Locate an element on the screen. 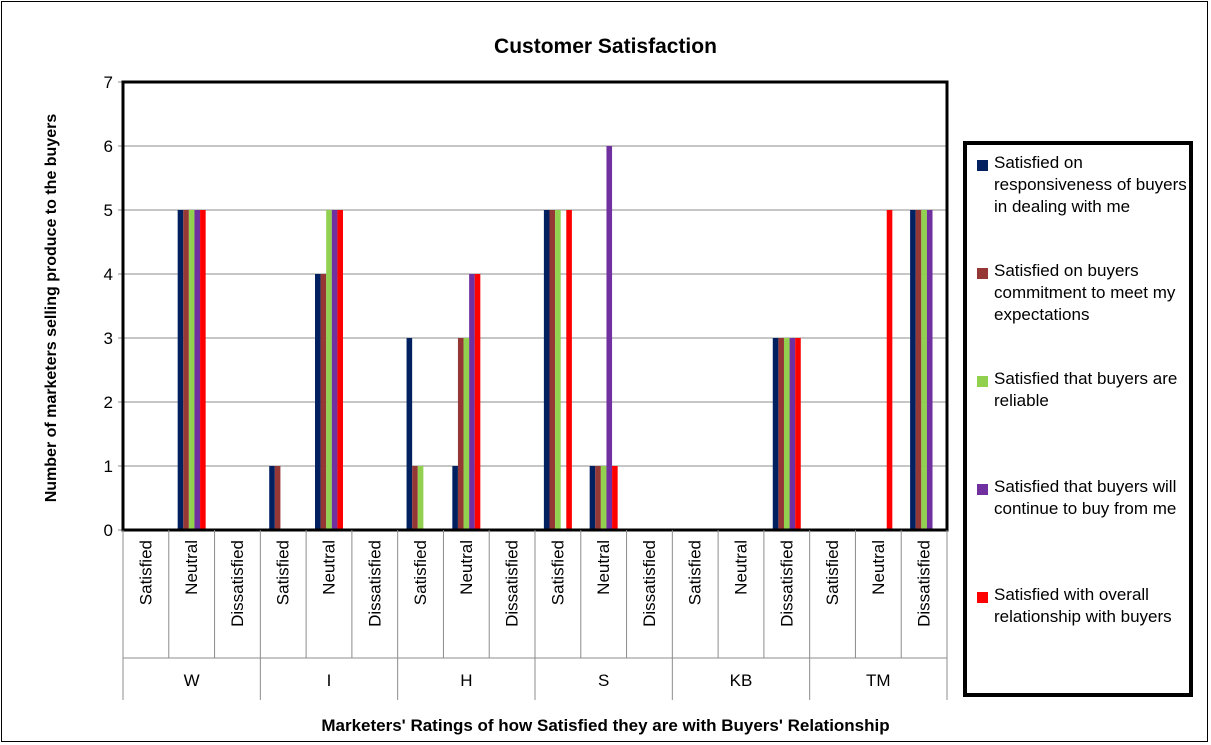 This screenshot has width=1211, height=745. y-tick-label: 5 is located at coordinates (108, 210).